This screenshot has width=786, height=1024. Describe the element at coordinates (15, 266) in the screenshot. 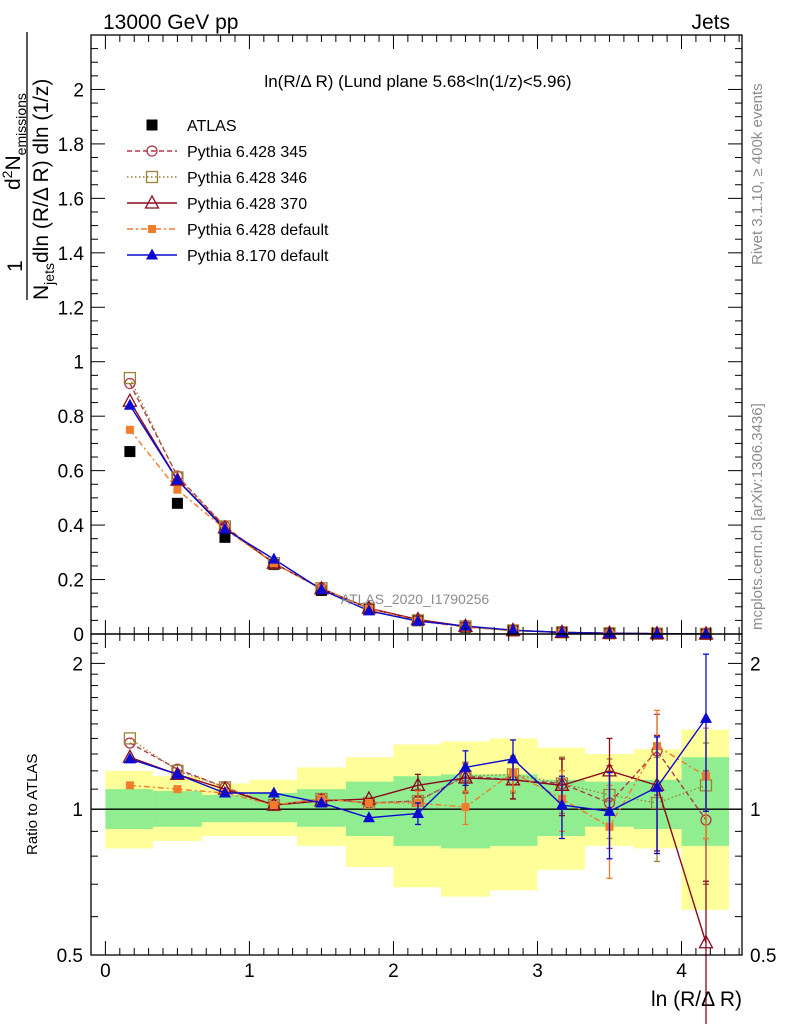

I see `ylabel-one: 1` at that location.